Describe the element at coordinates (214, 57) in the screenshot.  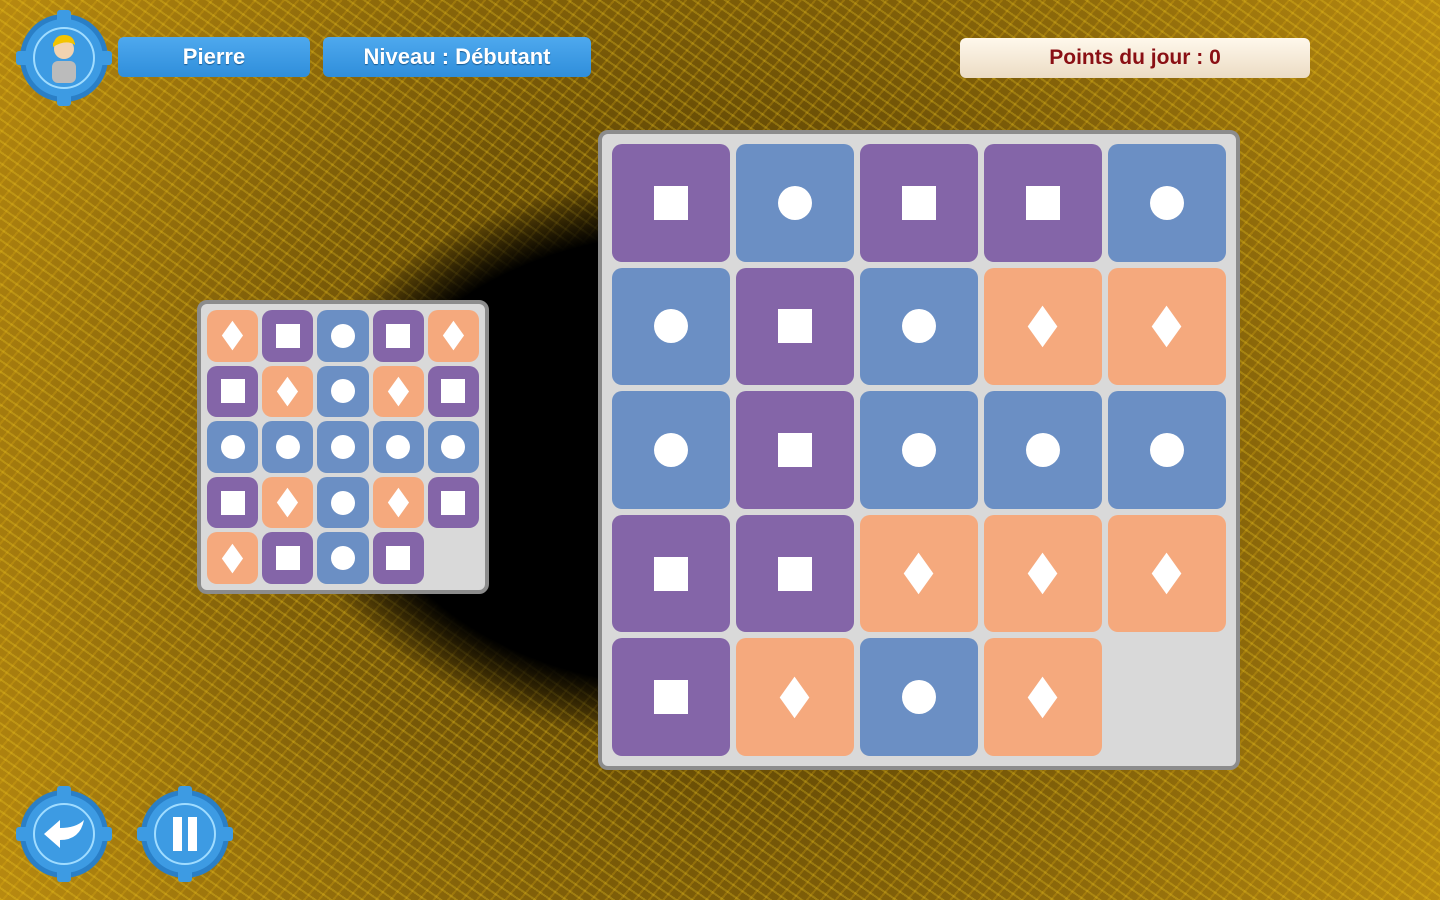
I see `player-name-label: Pierre` at that location.